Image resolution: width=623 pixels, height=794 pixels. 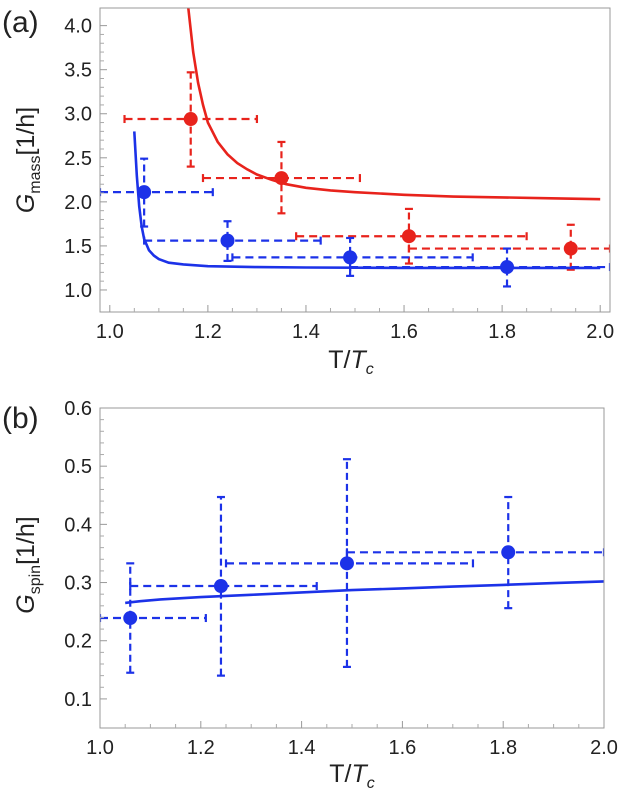 What do you see at coordinates (78, 525) in the screenshot?
I see `y-tick-label: 0.4` at bounding box center [78, 525].